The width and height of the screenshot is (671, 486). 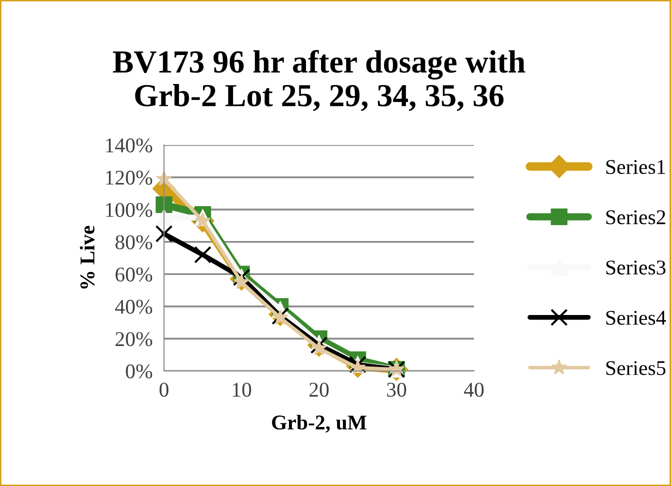 I want to click on legend-label: Series5, so click(x=636, y=368).